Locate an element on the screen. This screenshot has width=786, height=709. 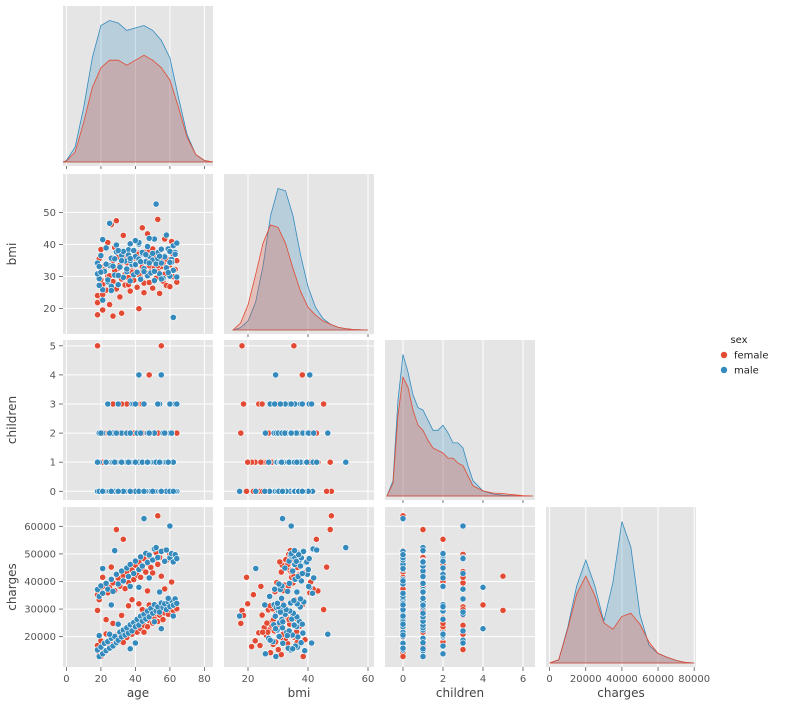
legend-title: sex is located at coordinates (738, 340).